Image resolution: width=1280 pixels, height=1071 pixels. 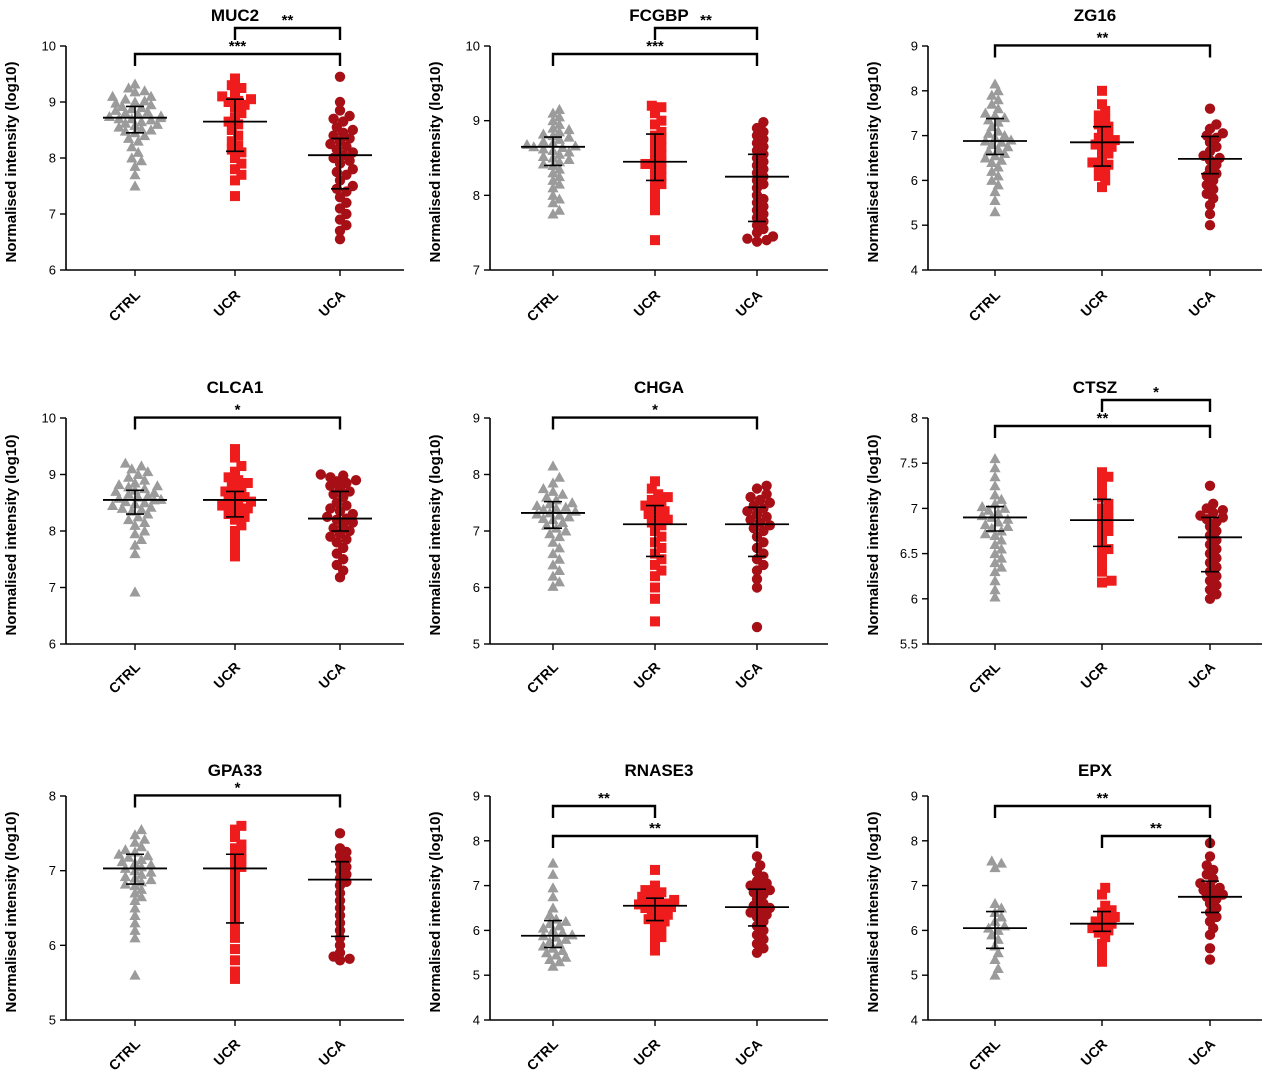 I want to click on significance-label: ***, so click(x=655, y=46).